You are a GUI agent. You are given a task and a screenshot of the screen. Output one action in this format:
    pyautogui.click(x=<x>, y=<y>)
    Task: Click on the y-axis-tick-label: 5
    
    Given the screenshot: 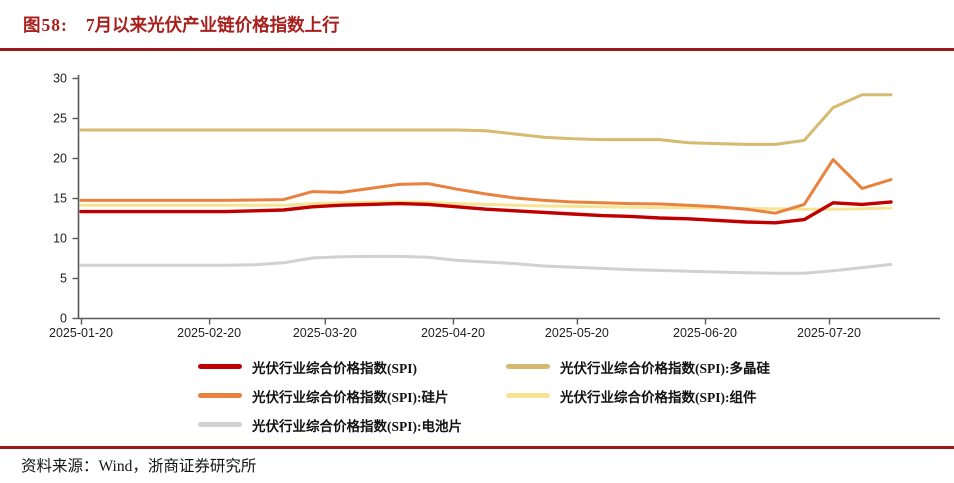 What is the action you would take?
    pyautogui.click(x=63, y=279)
    